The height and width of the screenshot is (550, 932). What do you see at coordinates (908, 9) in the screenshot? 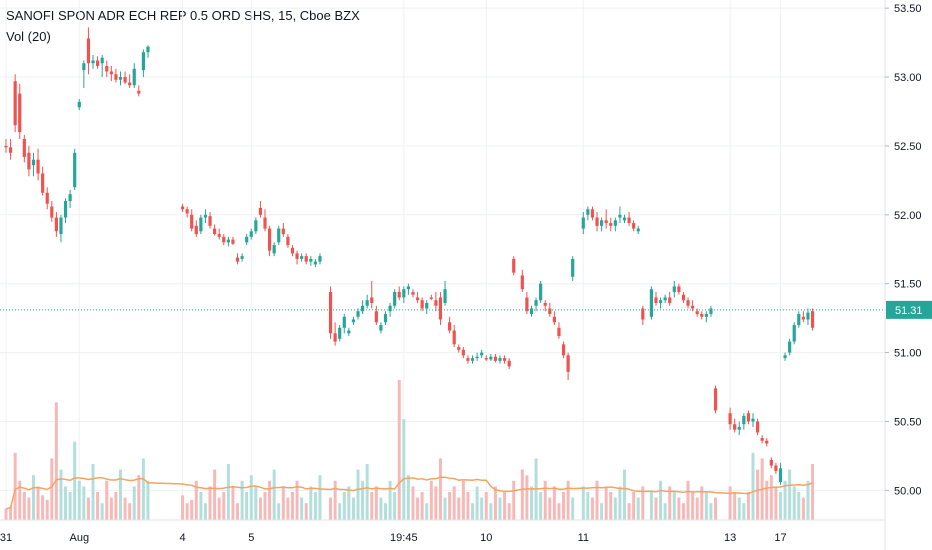
I see `price-axis-label: 53.50` at bounding box center [908, 9].